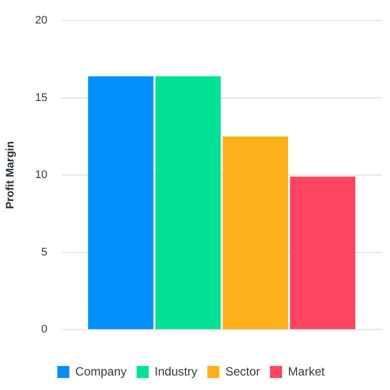 The width and height of the screenshot is (390, 390). What do you see at coordinates (41, 20) in the screenshot?
I see `y-tick-label: 20` at bounding box center [41, 20].